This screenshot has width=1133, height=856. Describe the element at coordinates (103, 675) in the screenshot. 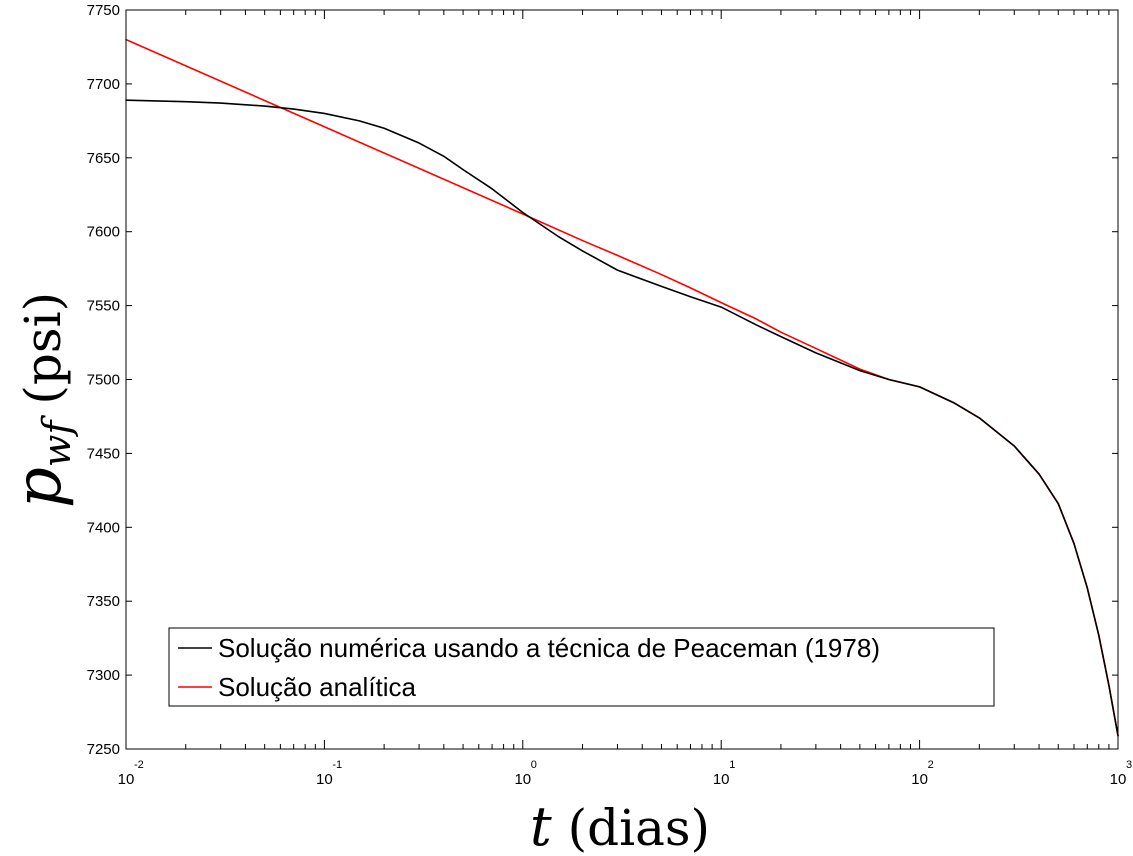

I see `y-tick-label: 7300` at that location.